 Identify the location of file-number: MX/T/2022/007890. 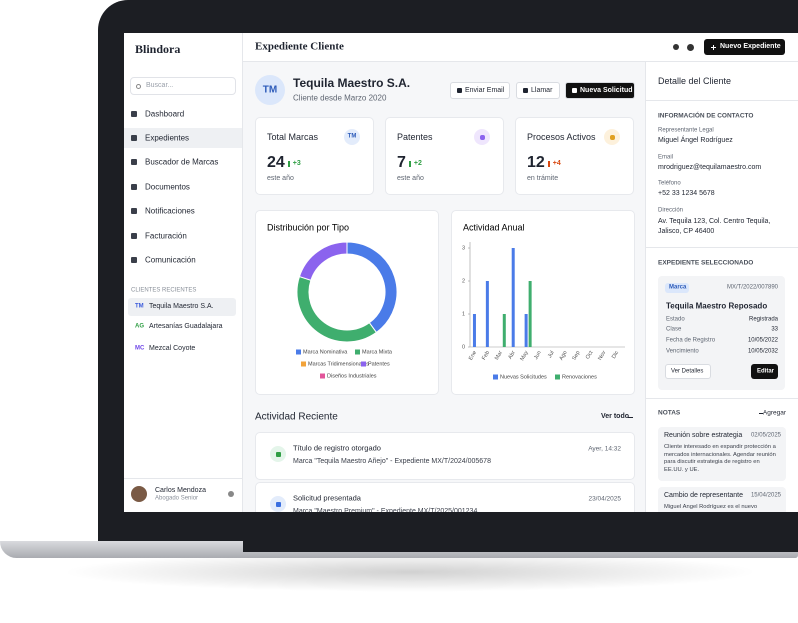
(752, 287).